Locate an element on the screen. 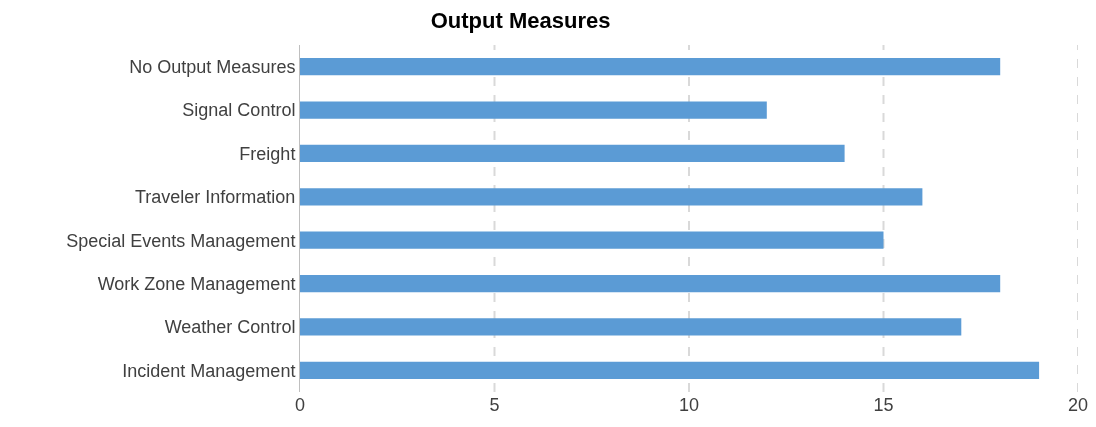 The height and width of the screenshot is (427, 1096). y-tick-label: Special Events Management is located at coordinates (181, 240).